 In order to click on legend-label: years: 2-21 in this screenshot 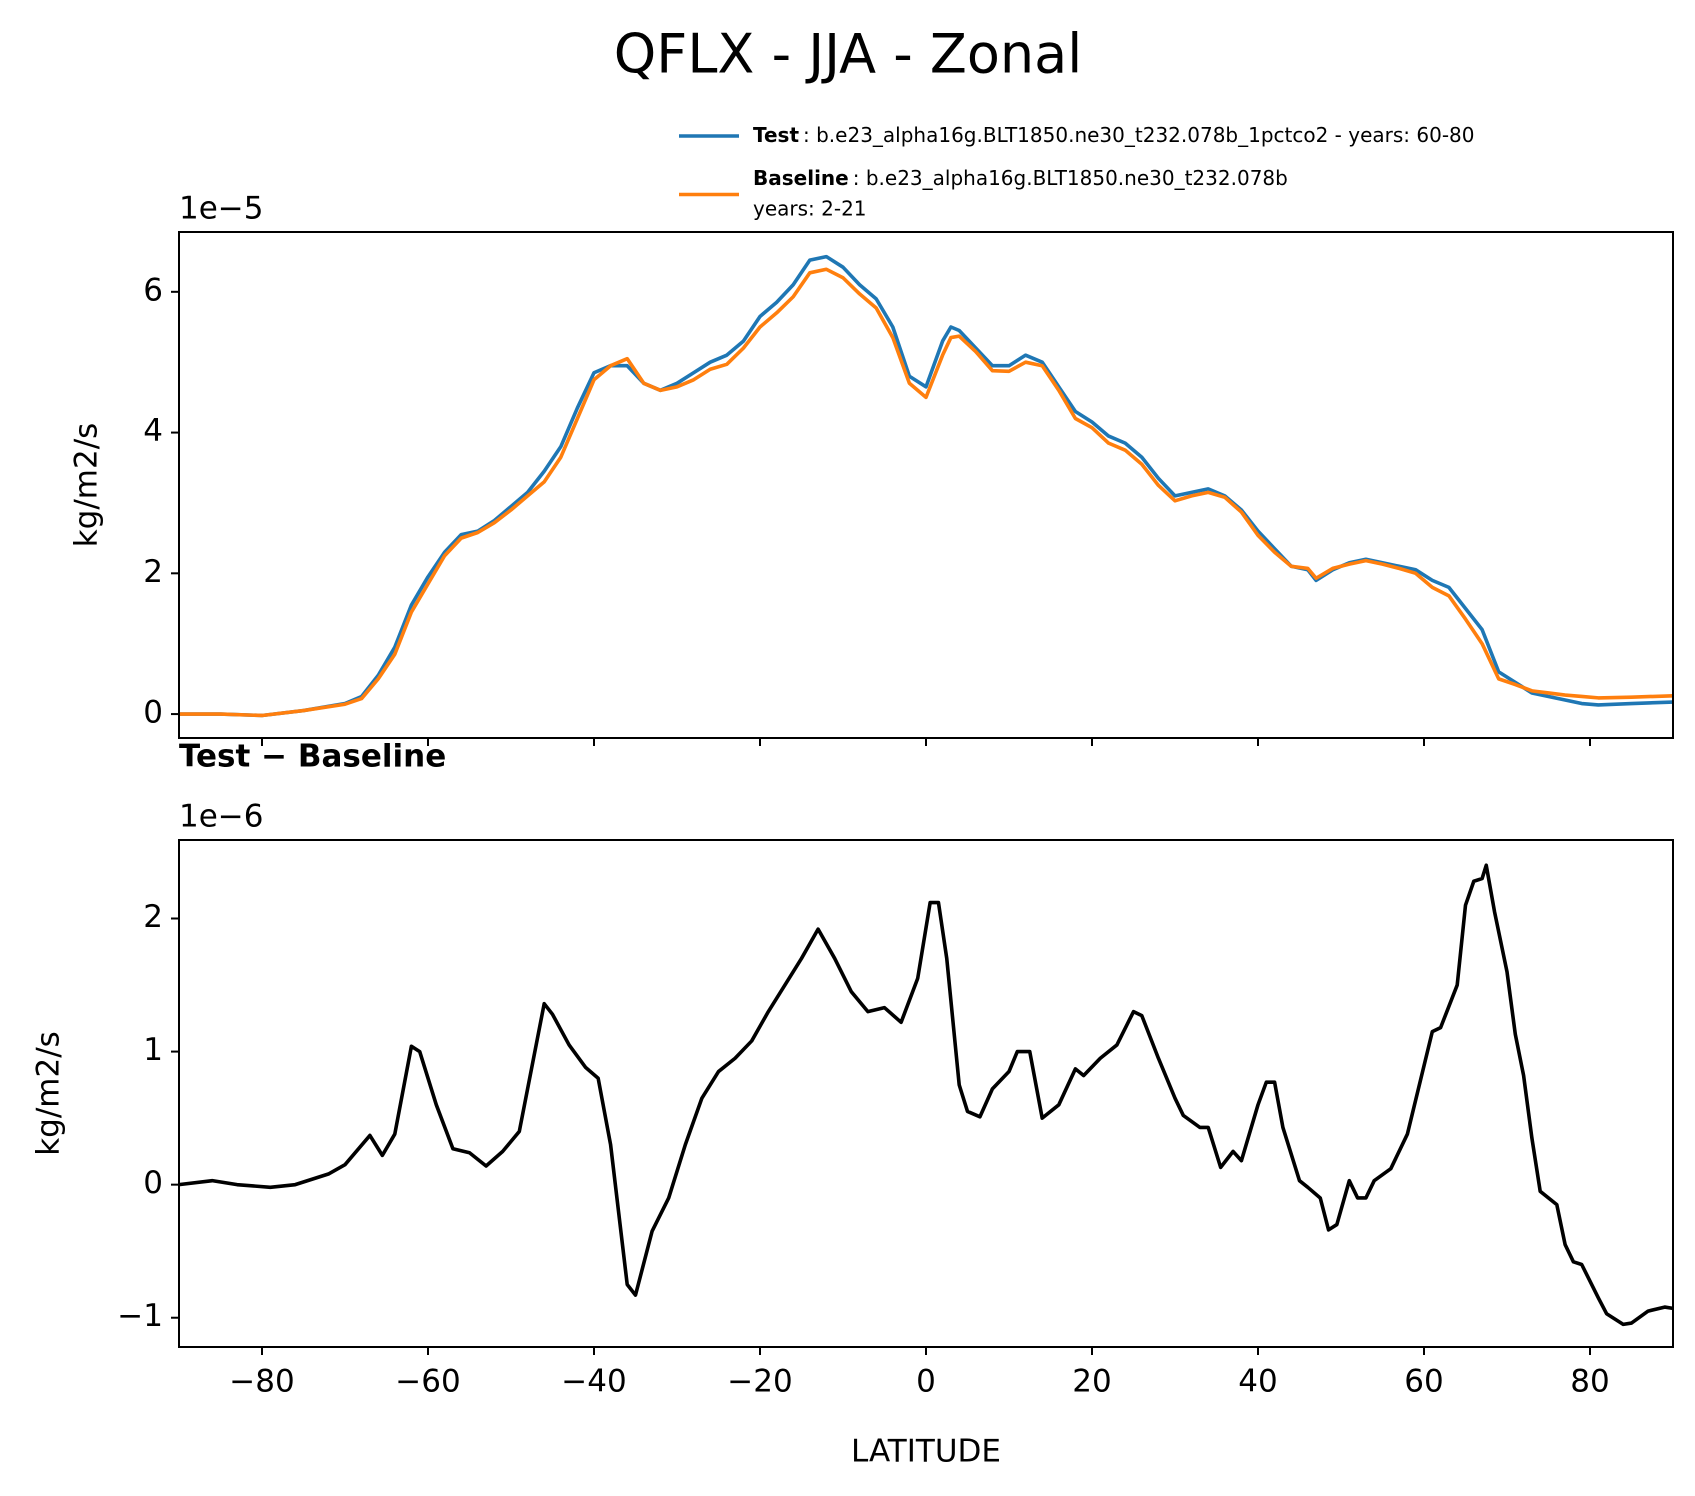, I will do `click(810, 209)`.